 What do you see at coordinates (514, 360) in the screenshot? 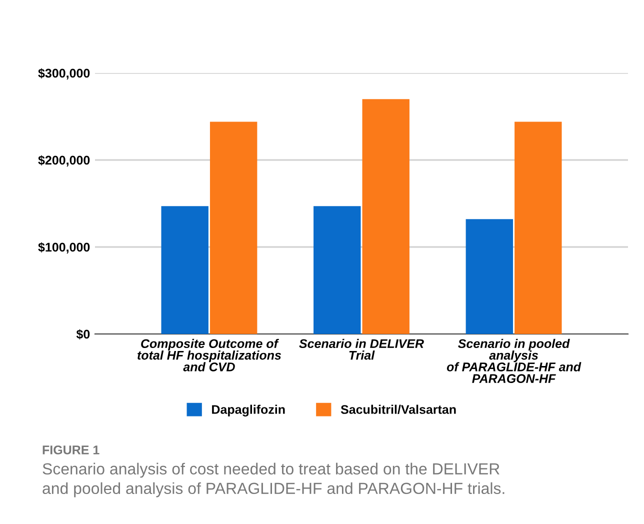
I see `x-tick-label: Scenario in pooled analysis of PARAGLIDE-HF and PARAGON-HF` at bounding box center [514, 360].